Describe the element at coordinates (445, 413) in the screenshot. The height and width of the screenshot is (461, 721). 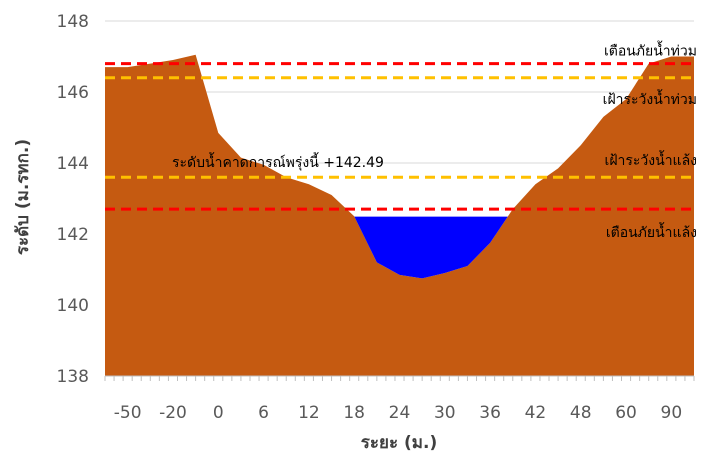
I see `x-tick-label: 30` at that location.